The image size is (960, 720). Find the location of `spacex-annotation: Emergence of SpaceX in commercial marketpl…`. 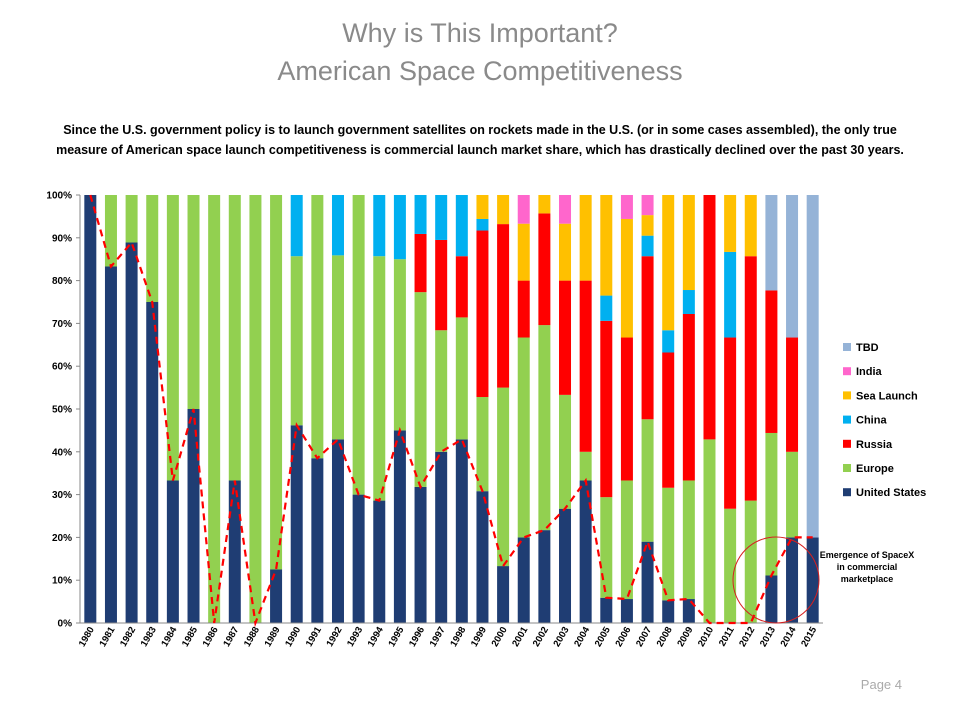

spacex-annotation: Emergence of SpaceX in commercial marketpl… is located at coordinates (823, 580).